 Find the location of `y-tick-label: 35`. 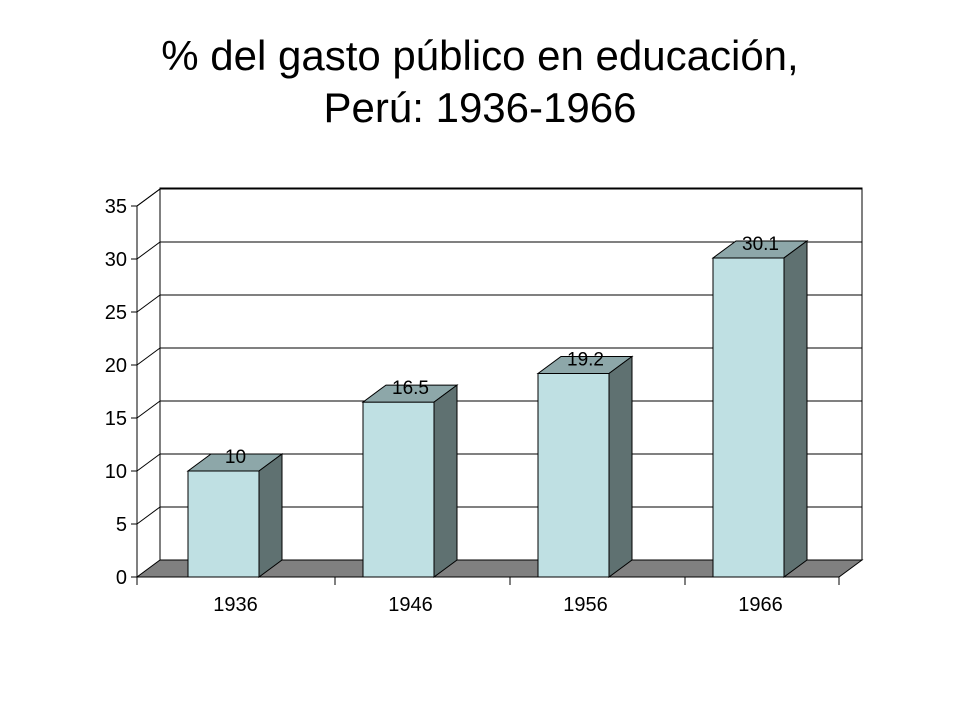

y-tick-label: 35 is located at coordinates (116, 207).